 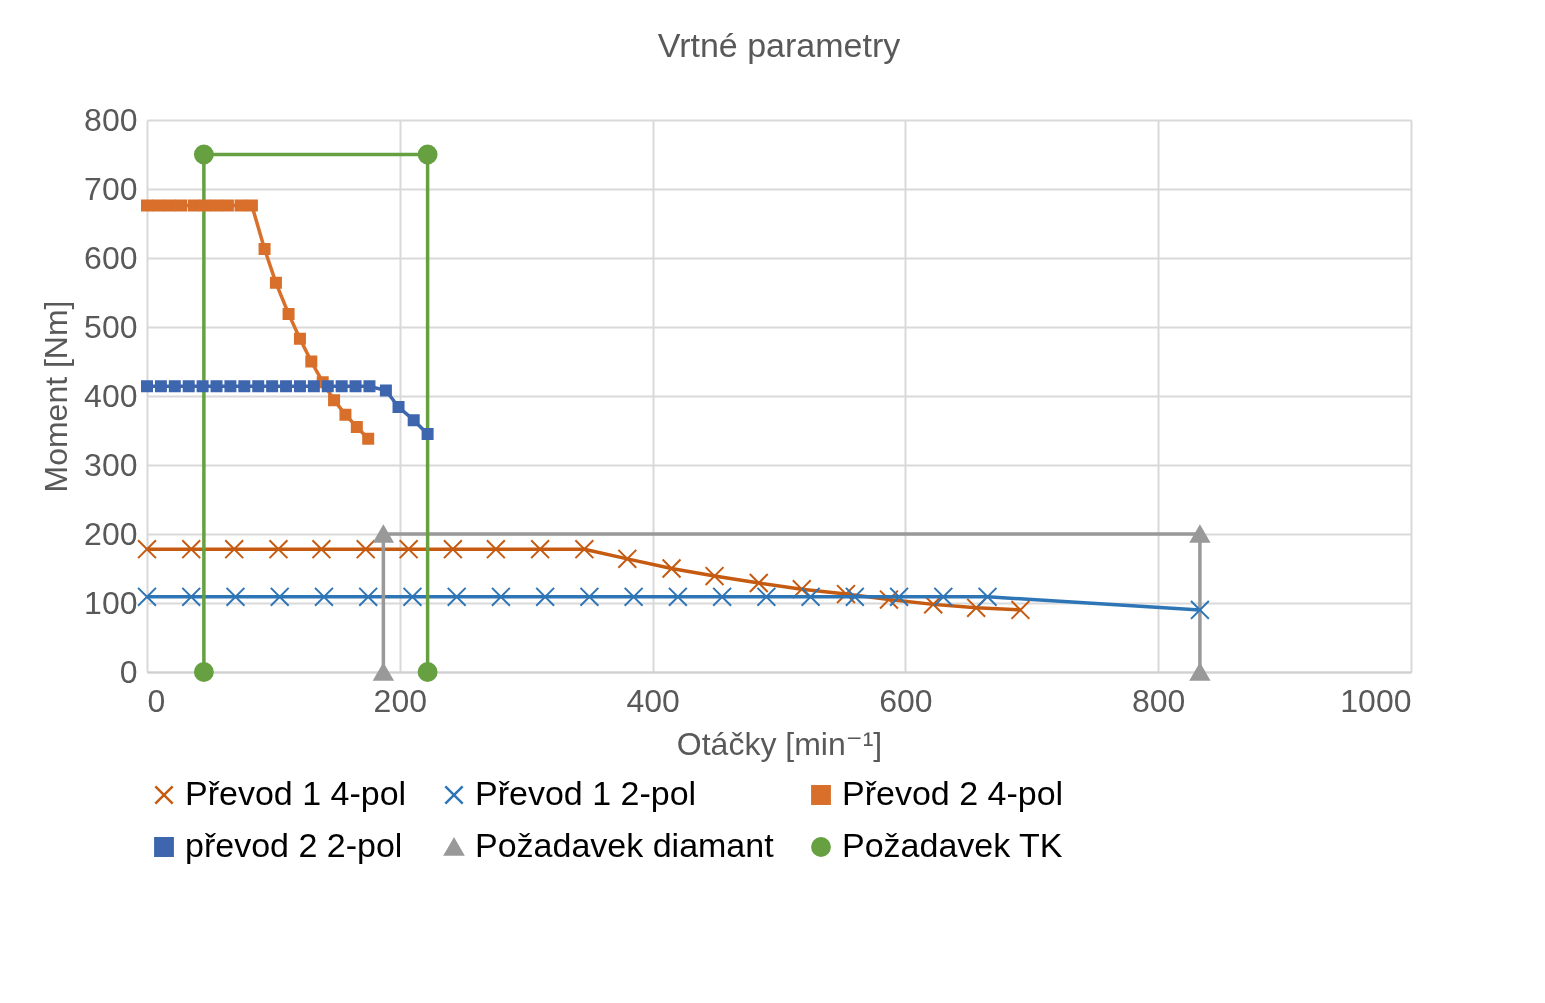 I want to click on x-tick-label: 0, so click(x=156, y=700).